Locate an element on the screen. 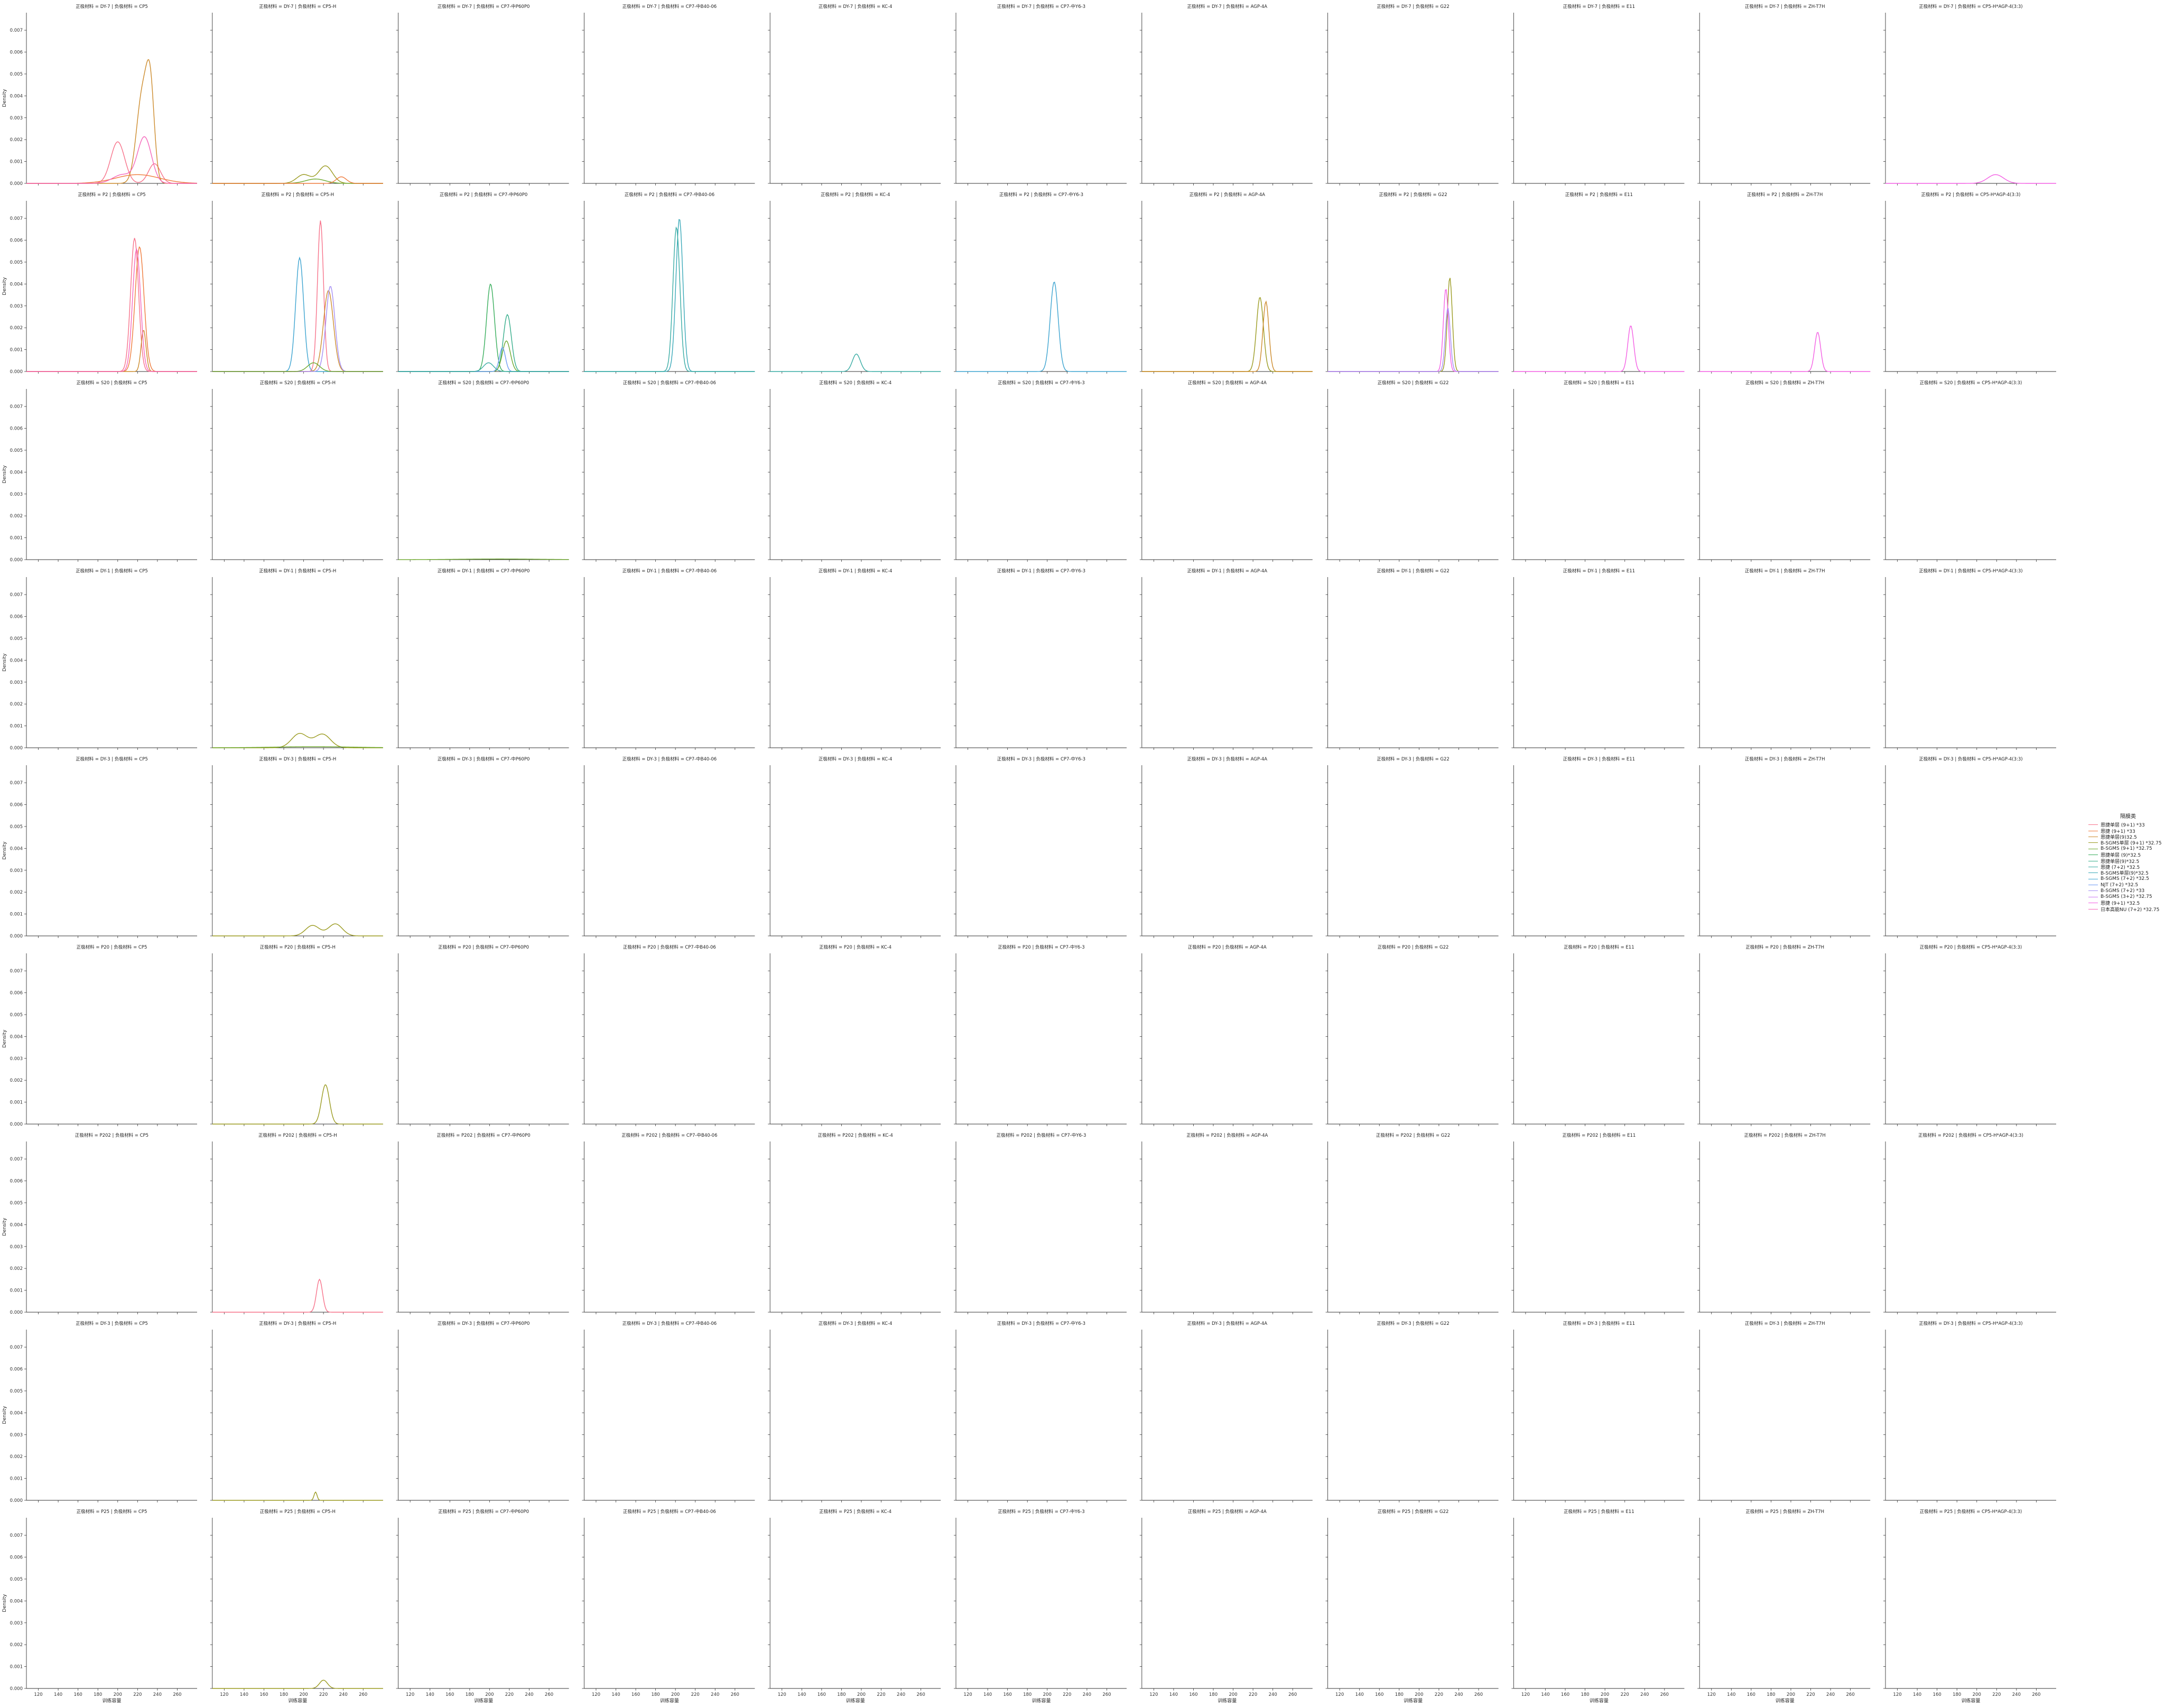 The image size is (2174, 1708). facet-r0-c7: 正极材料 = DY-7 | 负极材料 = G22 is located at coordinates (1412, 94).